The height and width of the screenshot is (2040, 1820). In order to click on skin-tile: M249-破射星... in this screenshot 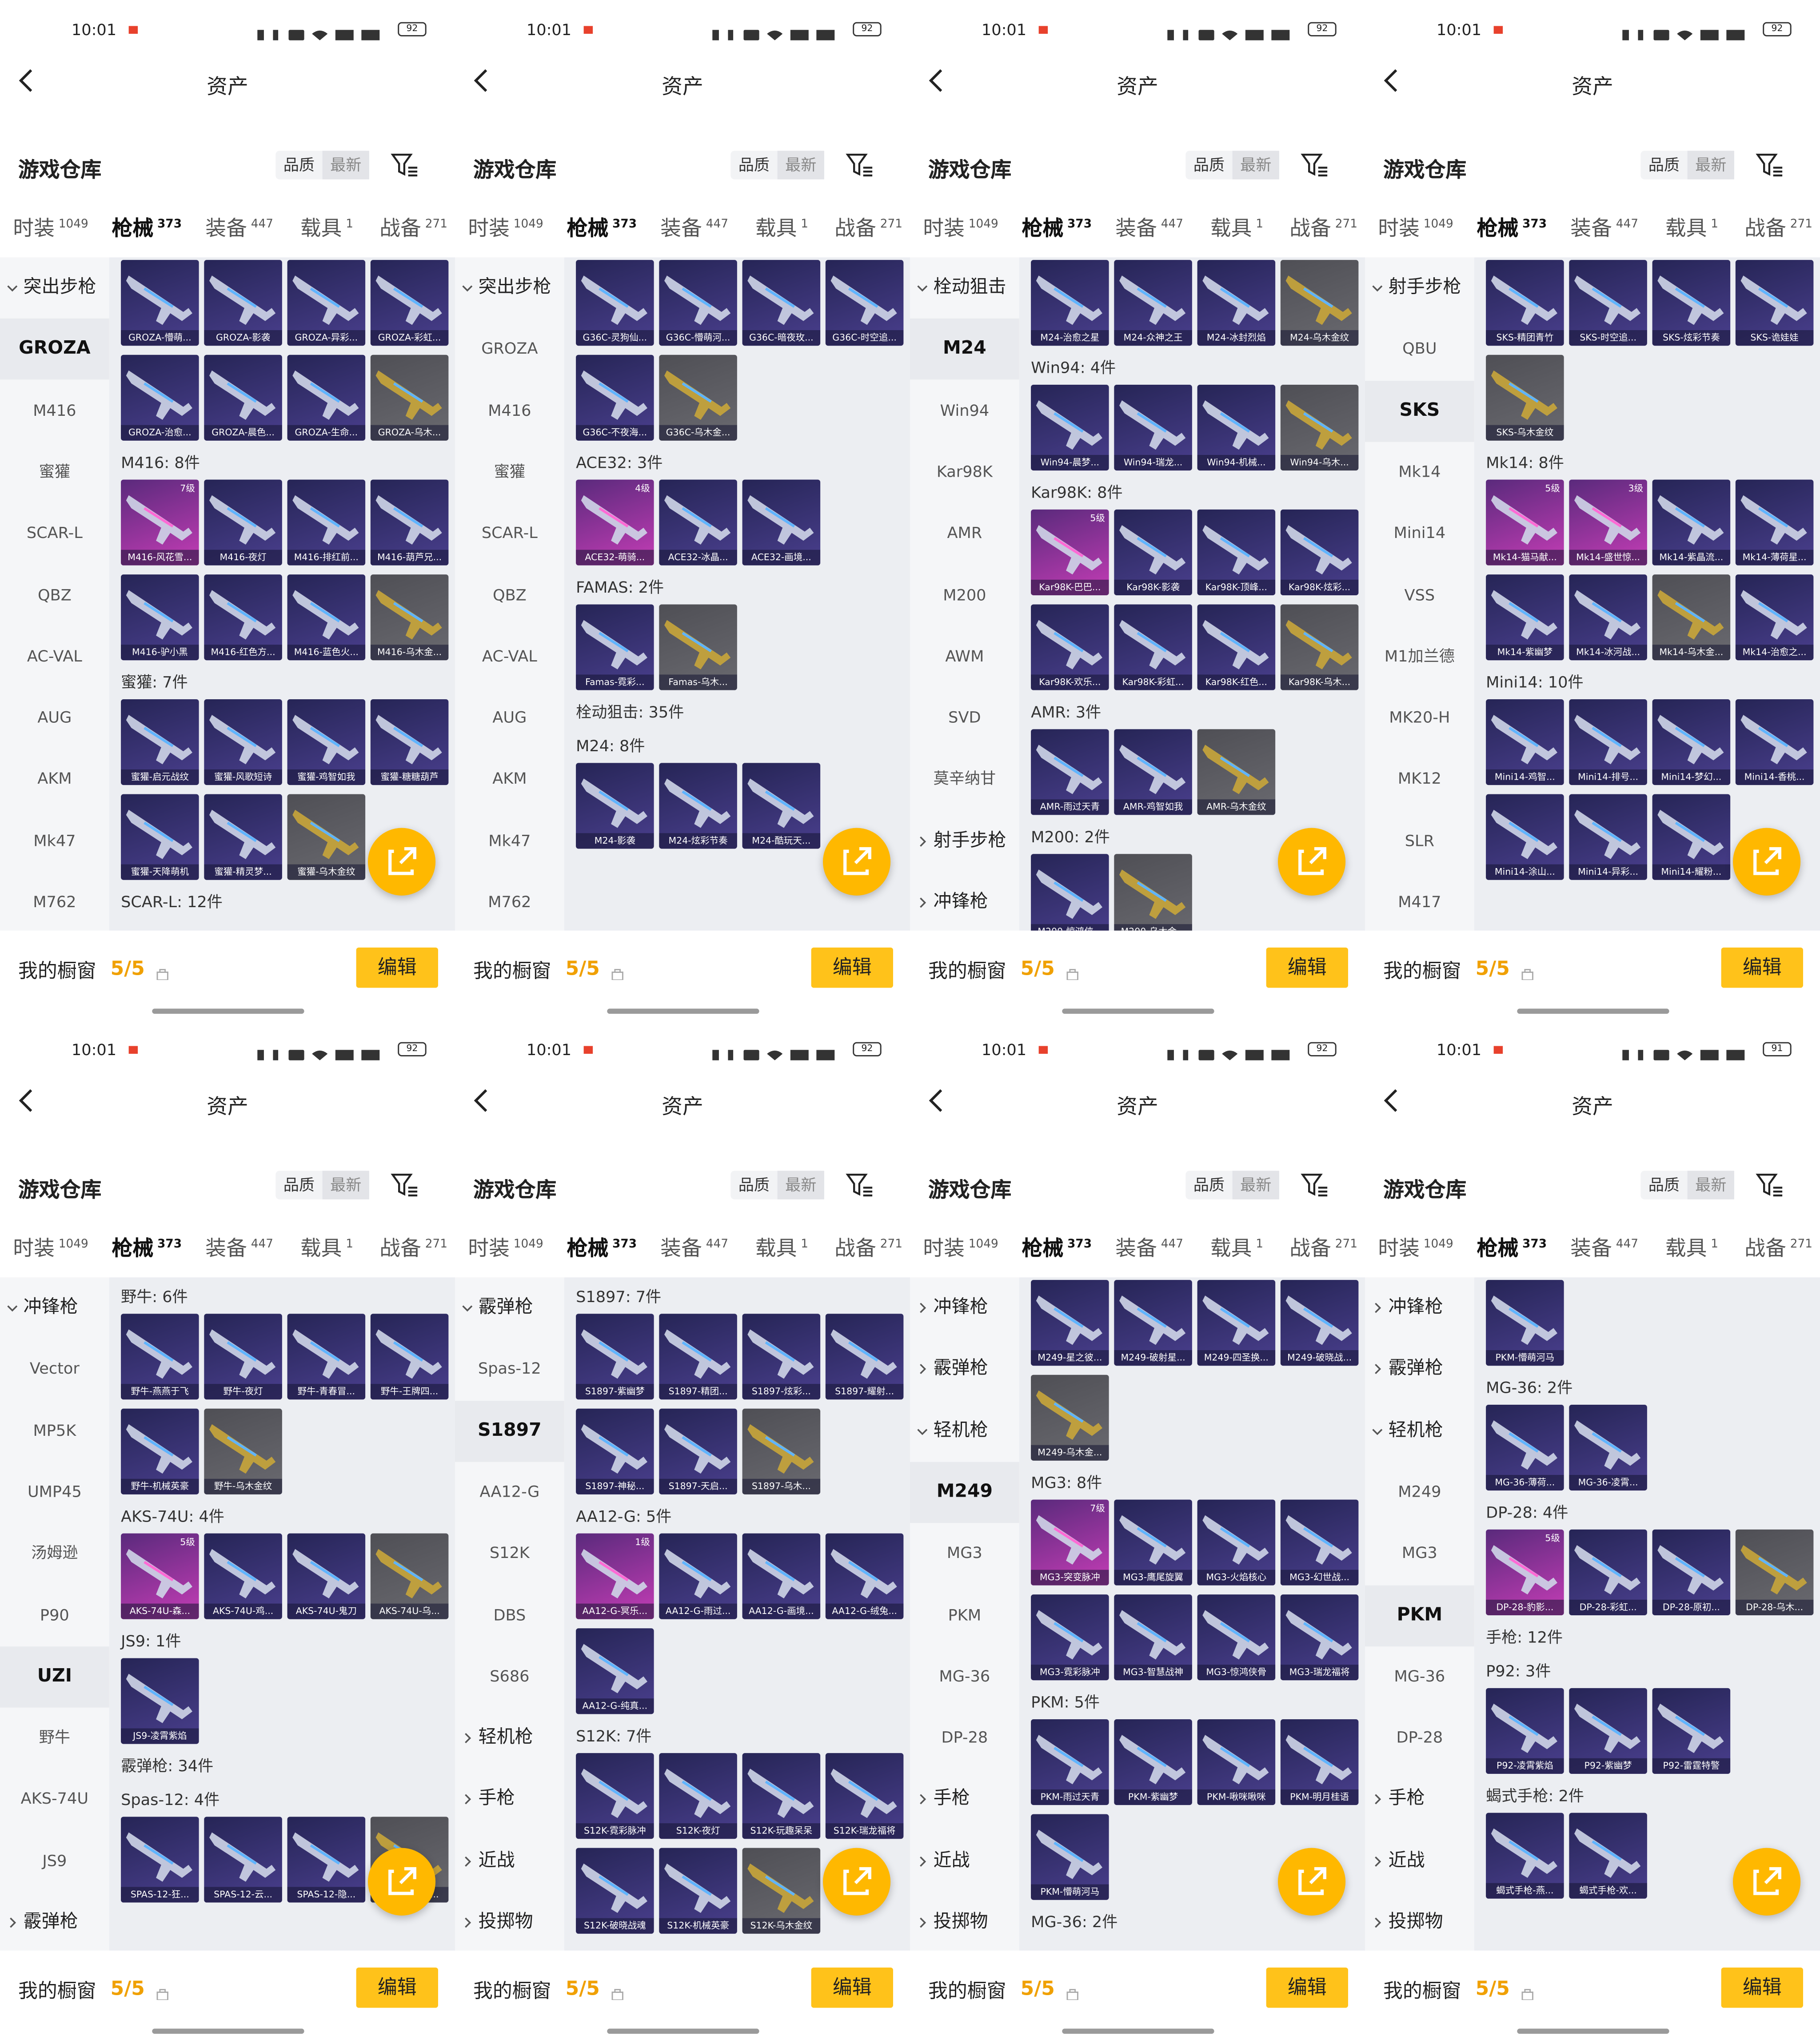, I will do `click(1153, 1323)`.